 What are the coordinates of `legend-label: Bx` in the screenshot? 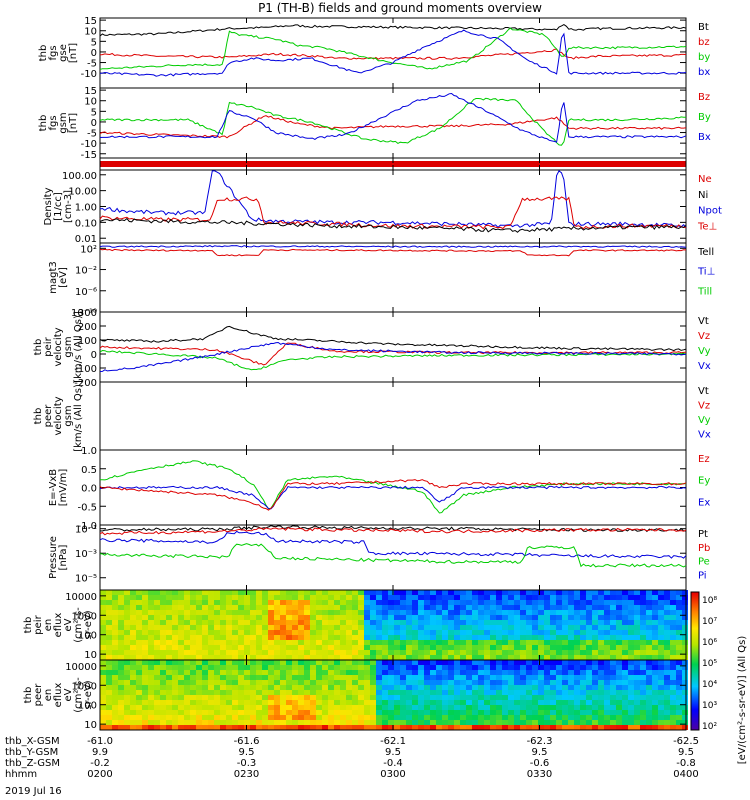 It's located at (704, 137).